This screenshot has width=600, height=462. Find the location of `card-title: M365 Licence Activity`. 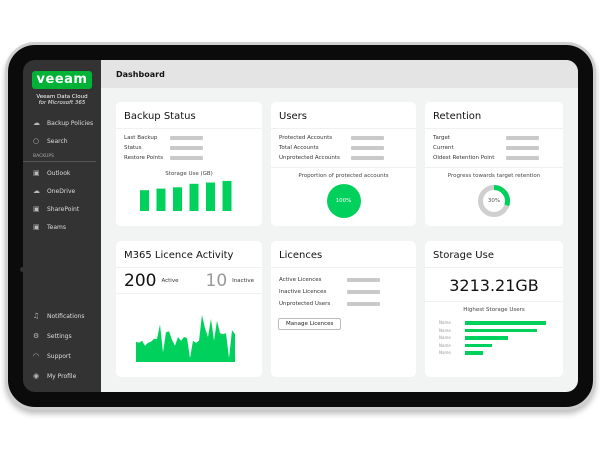

card-title: M365 Licence Activity is located at coordinates (189, 254).